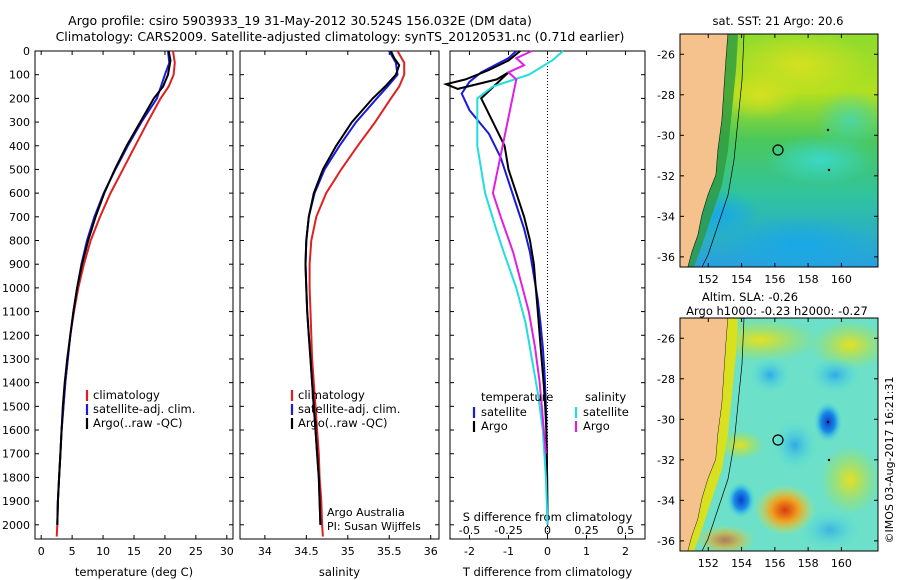 The image size is (900, 580). I want to click on depth-tick-label: 400, so click(19, 146).